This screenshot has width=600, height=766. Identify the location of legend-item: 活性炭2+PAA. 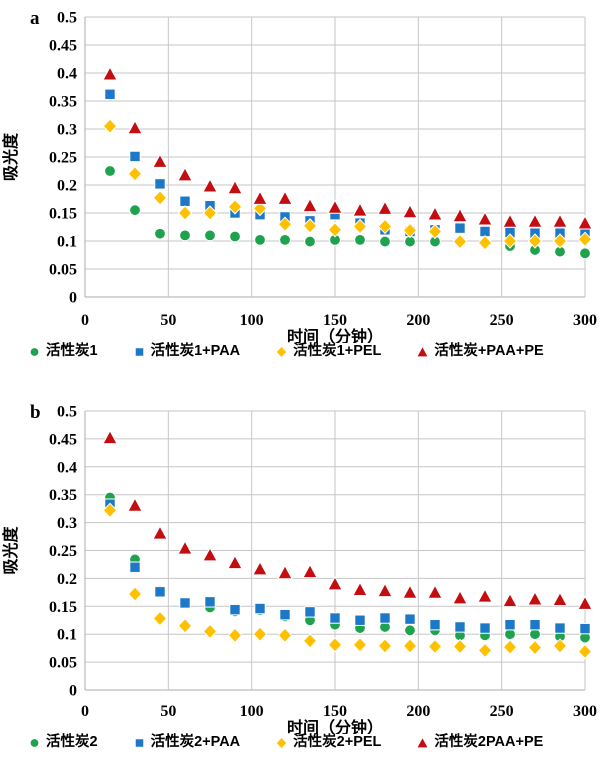
(186, 742).